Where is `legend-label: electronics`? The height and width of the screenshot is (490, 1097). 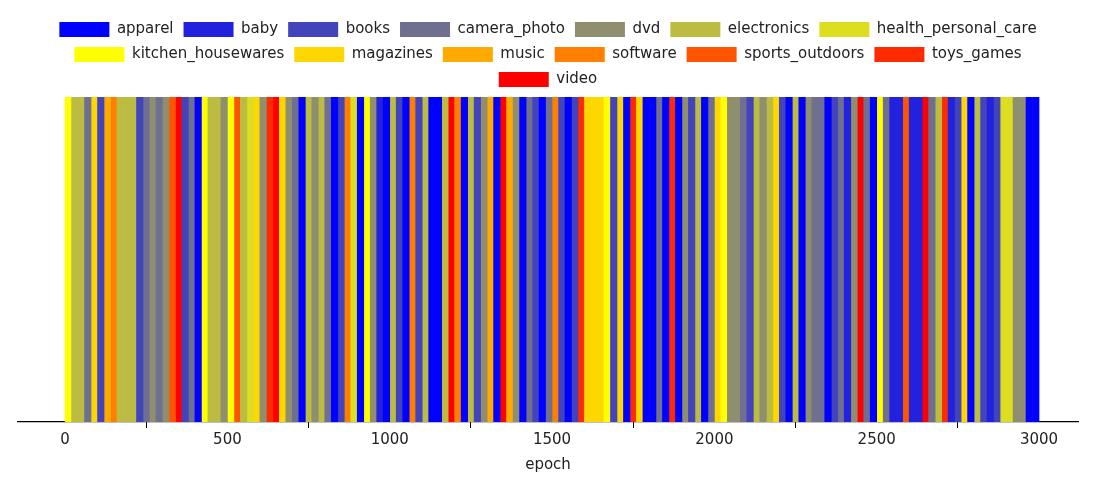
legend-label: electronics is located at coordinates (768, 28).